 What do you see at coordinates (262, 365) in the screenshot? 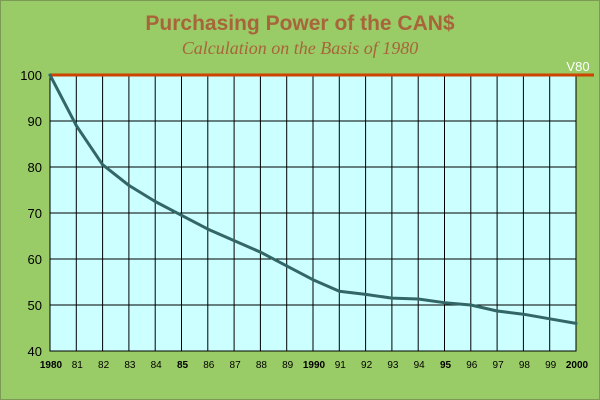
I see `x-tick-label: 88` at bounding box center [262, 365].